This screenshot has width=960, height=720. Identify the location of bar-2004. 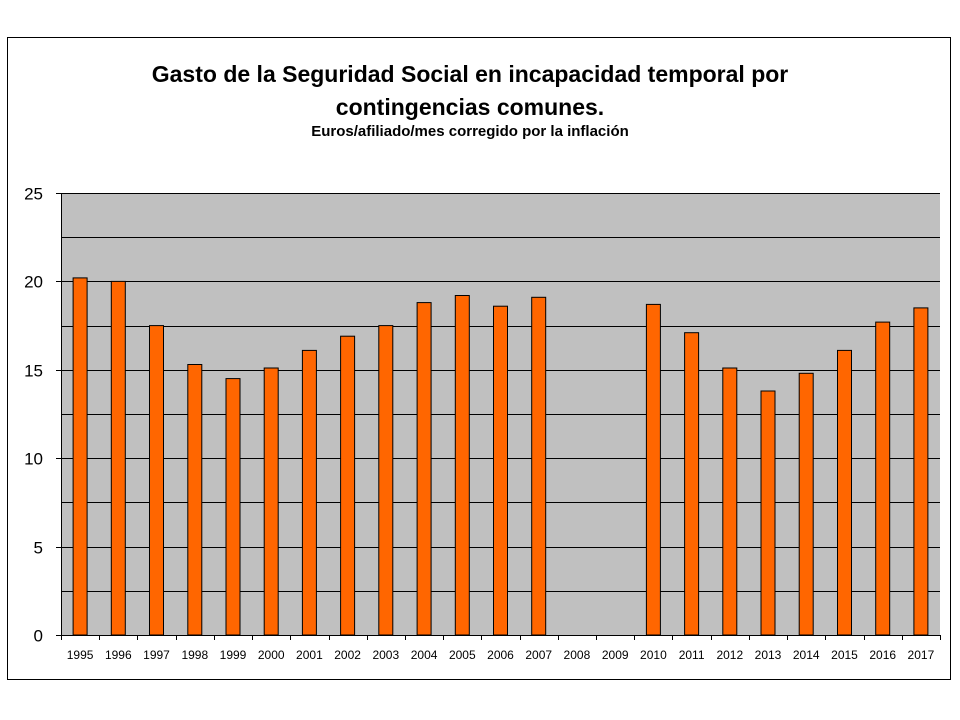
(424, 469).